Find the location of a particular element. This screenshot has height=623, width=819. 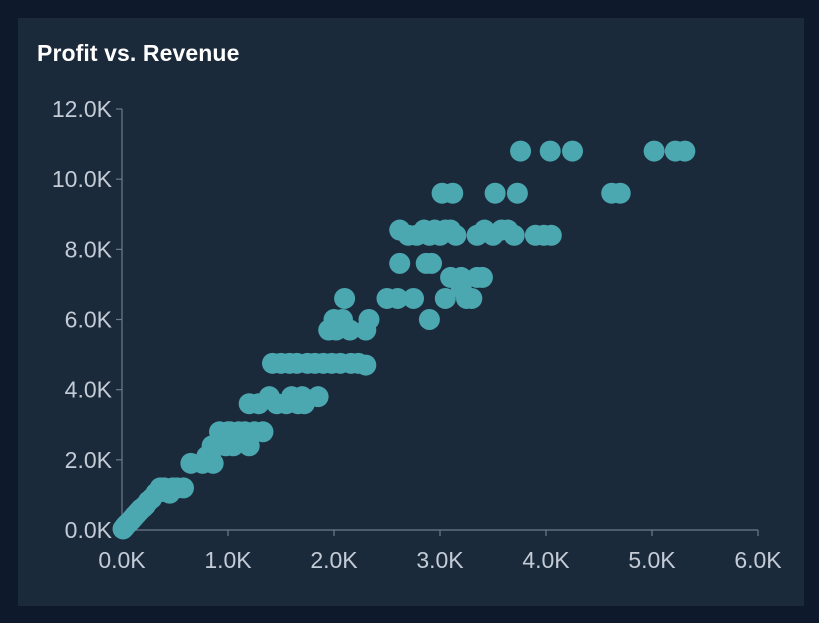

x-tick-label: 3.0K is located at coordinates (440, 560).